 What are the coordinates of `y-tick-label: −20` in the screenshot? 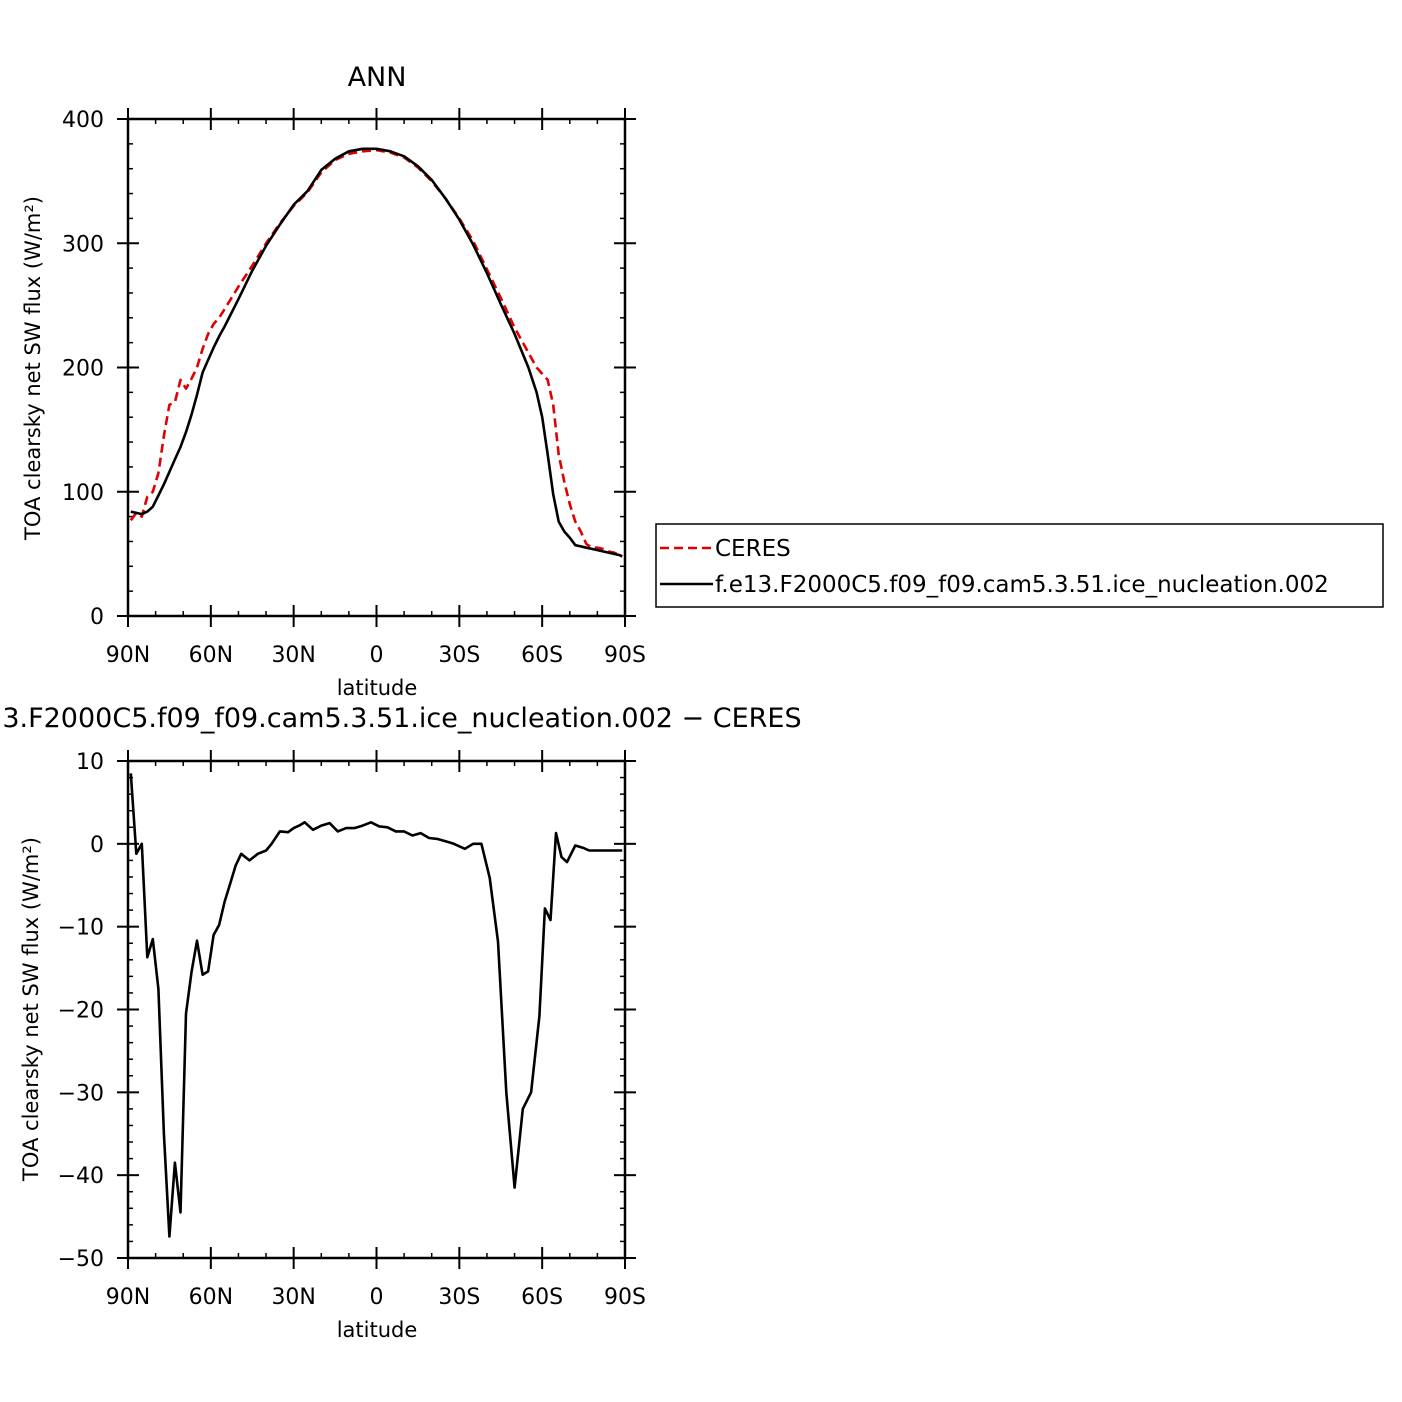 It's located at (81, 1011).